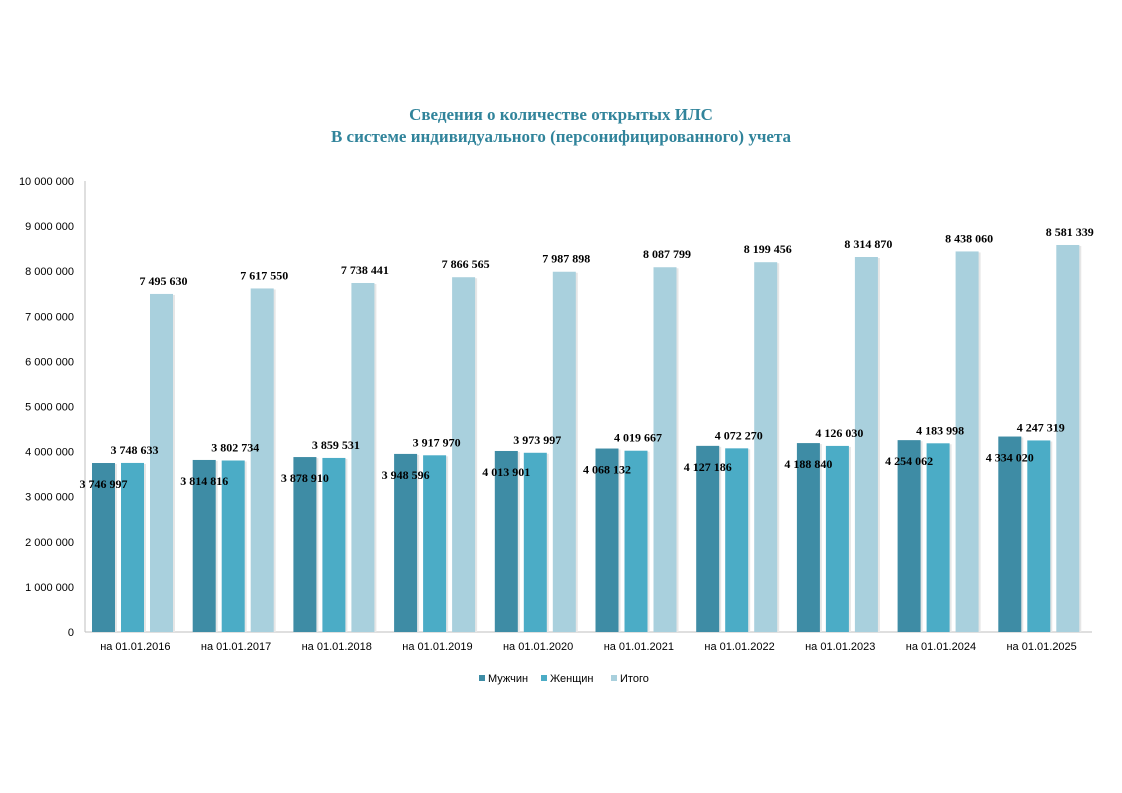 Image resolution: width=1122 pixels, height=793 pixels. Describe the element at coordinates (204, 481) in the screenshot. I see `data-label: 3 814 816` at that location.